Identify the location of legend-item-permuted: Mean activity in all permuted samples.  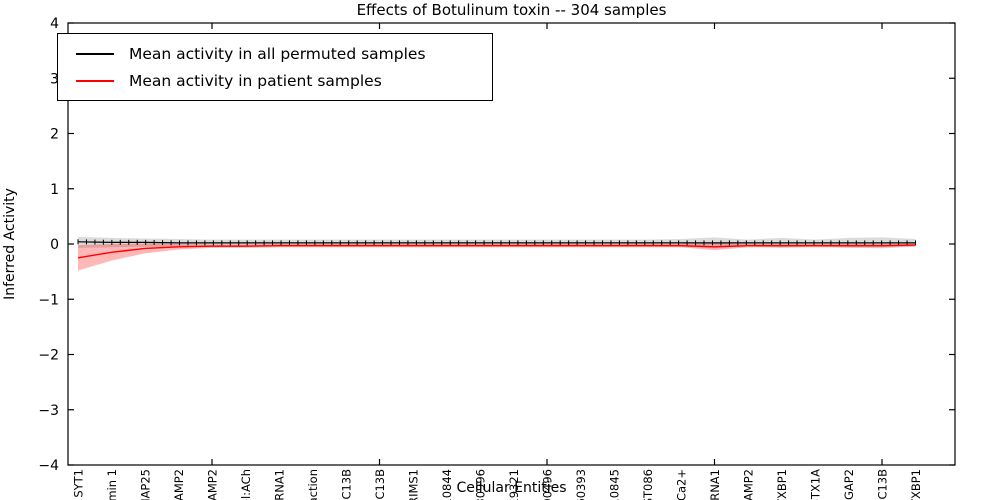
(275, 53).